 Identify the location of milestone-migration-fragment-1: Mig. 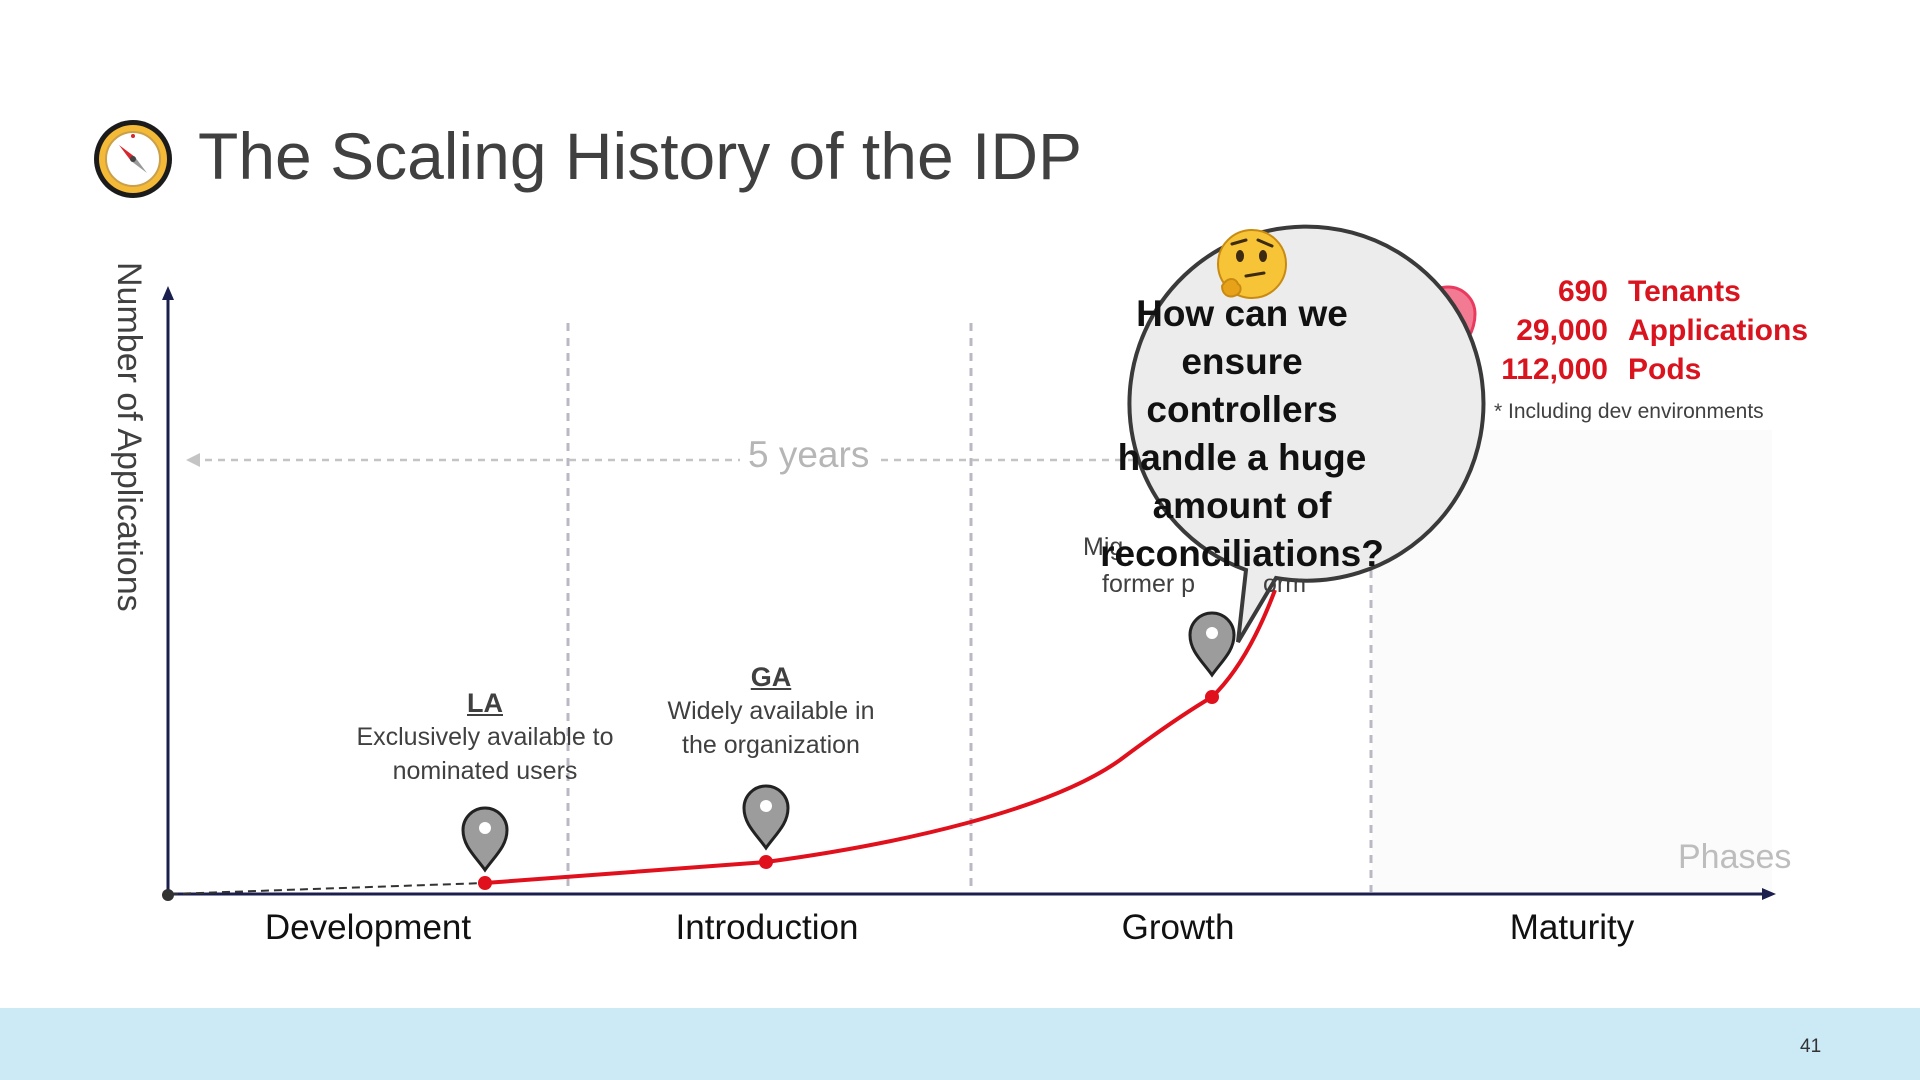
(1103, 547).